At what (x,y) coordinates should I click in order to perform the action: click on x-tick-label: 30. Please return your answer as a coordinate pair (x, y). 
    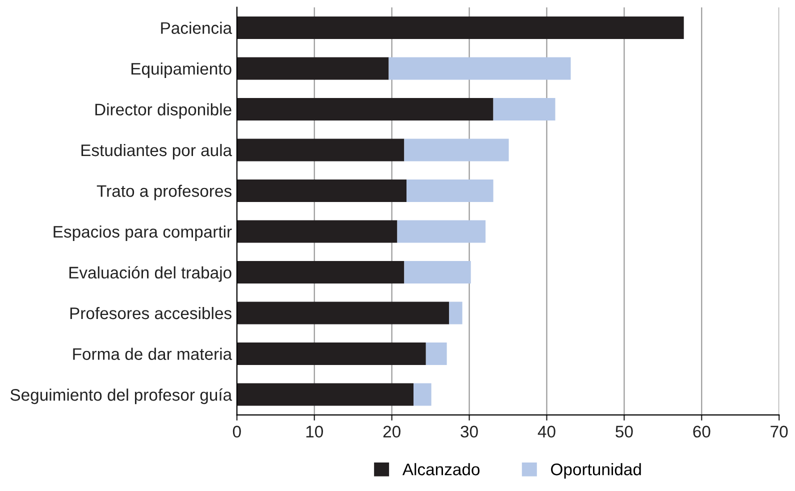
    Looking at the image, I should click on (469, 432).